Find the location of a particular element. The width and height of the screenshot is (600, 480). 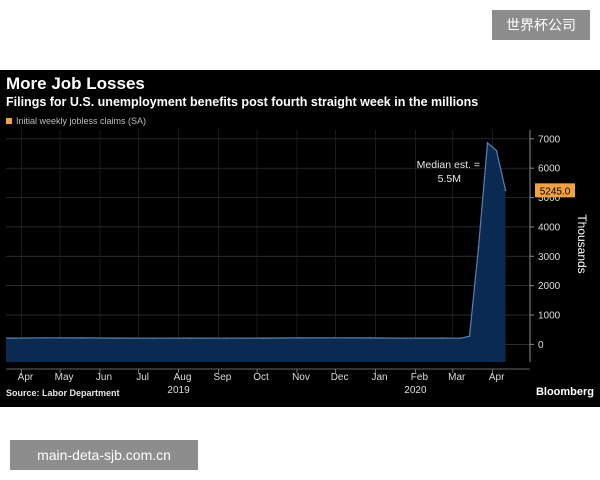

watermark-top: 世界杯公司 is located at coordinates (541, 25).